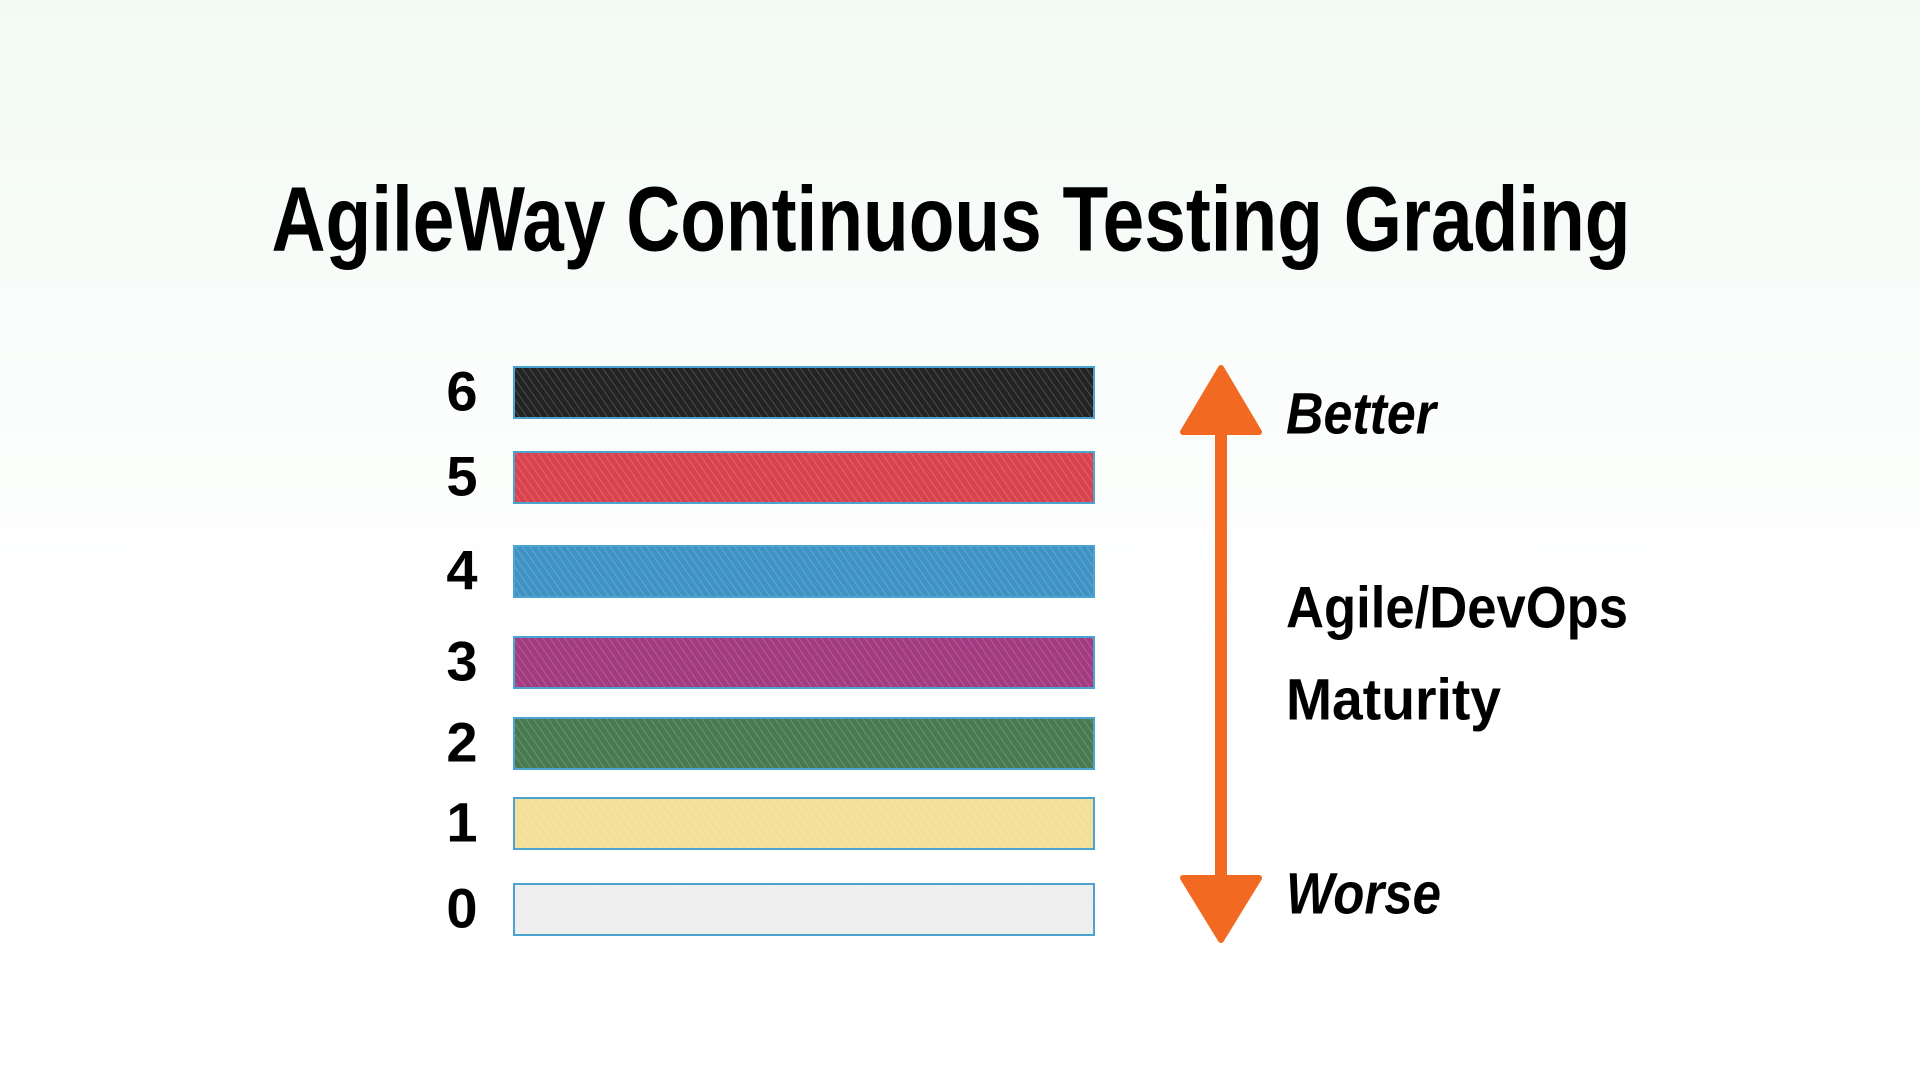  What do you see at coordinates (1457, 607) in the screenshot?
I see `maturity-label: Agile/DevOps` at bounding box center [1457, 607].